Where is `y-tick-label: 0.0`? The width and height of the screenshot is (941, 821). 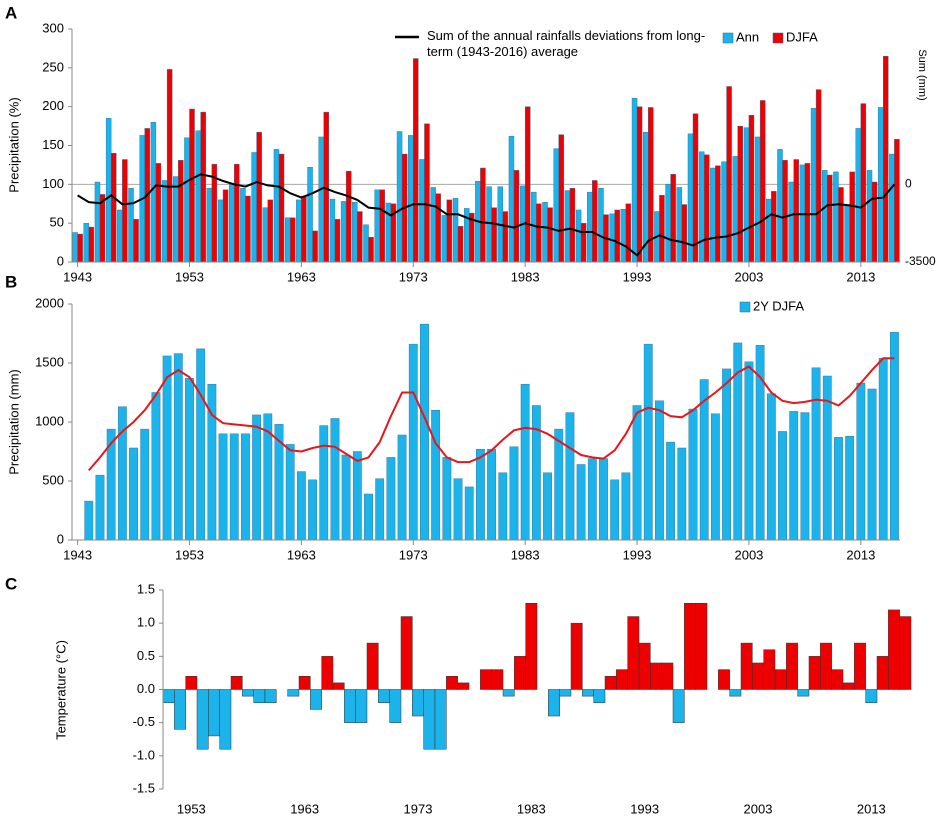 y-tick-label: 0.0 is located at coordinates (146, 688).